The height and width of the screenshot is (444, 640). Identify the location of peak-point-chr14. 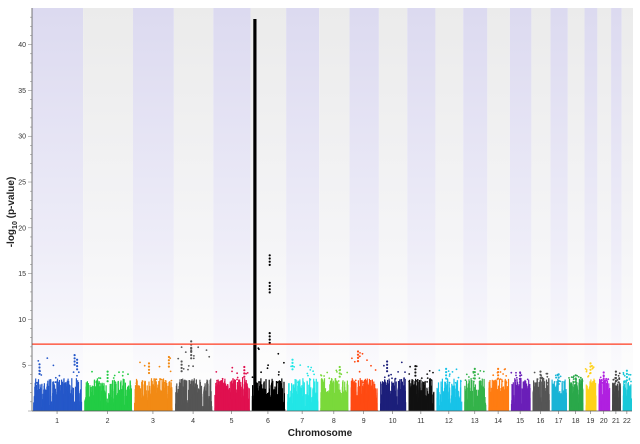
(498, 375).